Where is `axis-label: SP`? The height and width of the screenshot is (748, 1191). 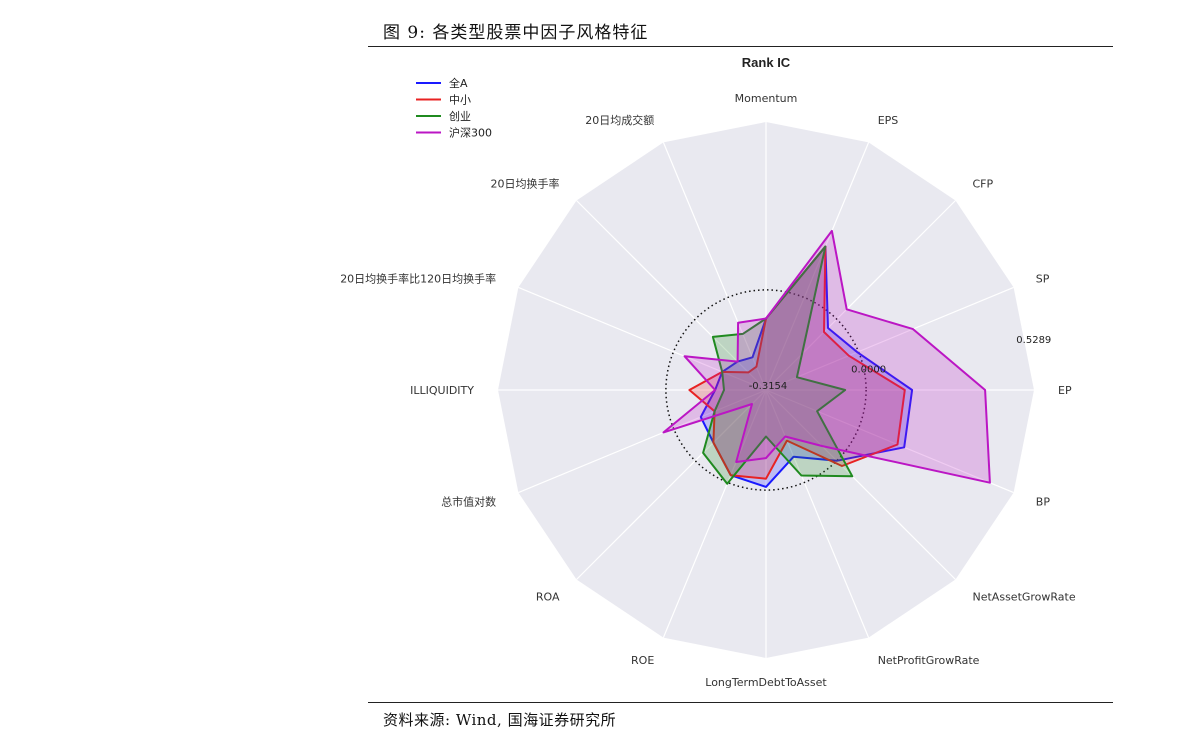 axis-label: SP is located at coordinates (1043, 278).